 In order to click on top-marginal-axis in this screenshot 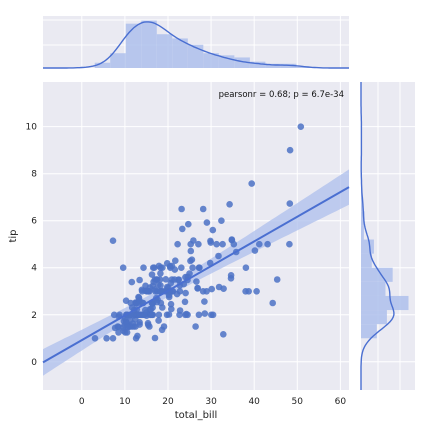, I will do `click(196, 42)`.